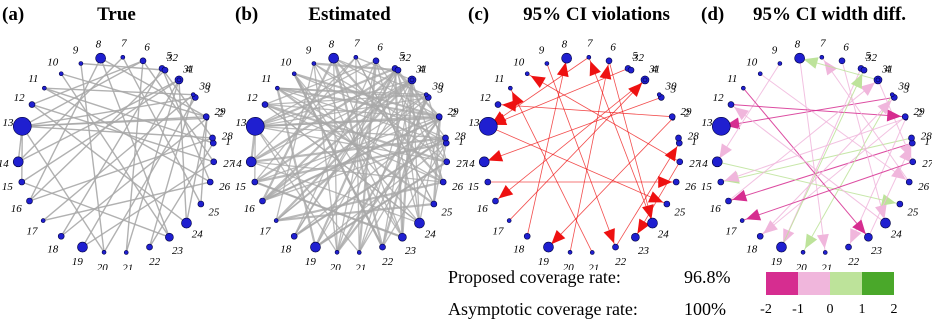  What do you see at coordinates (673, 90) in the screenshot?
I see `node-label: 3` at bounding box center [673, 90].